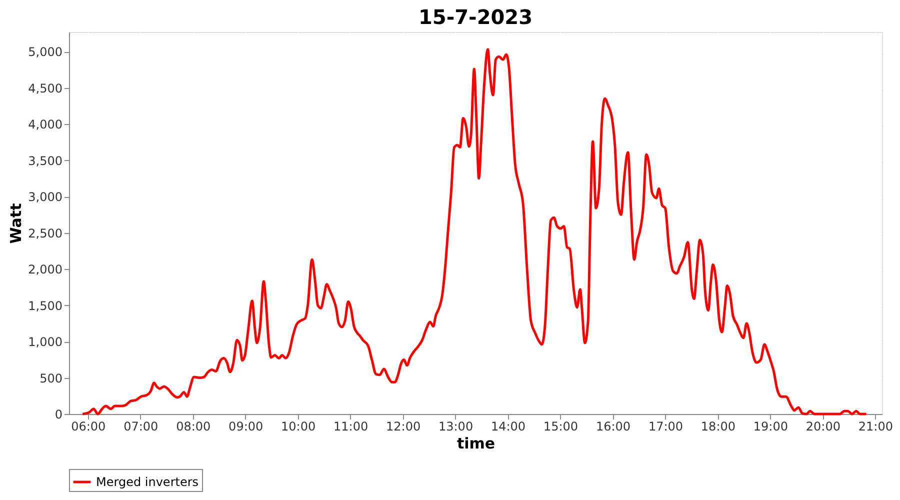  Describe the element at coordinates (246, 427) in the screenshot. I see `x-tick-label: 09:00` at that location.